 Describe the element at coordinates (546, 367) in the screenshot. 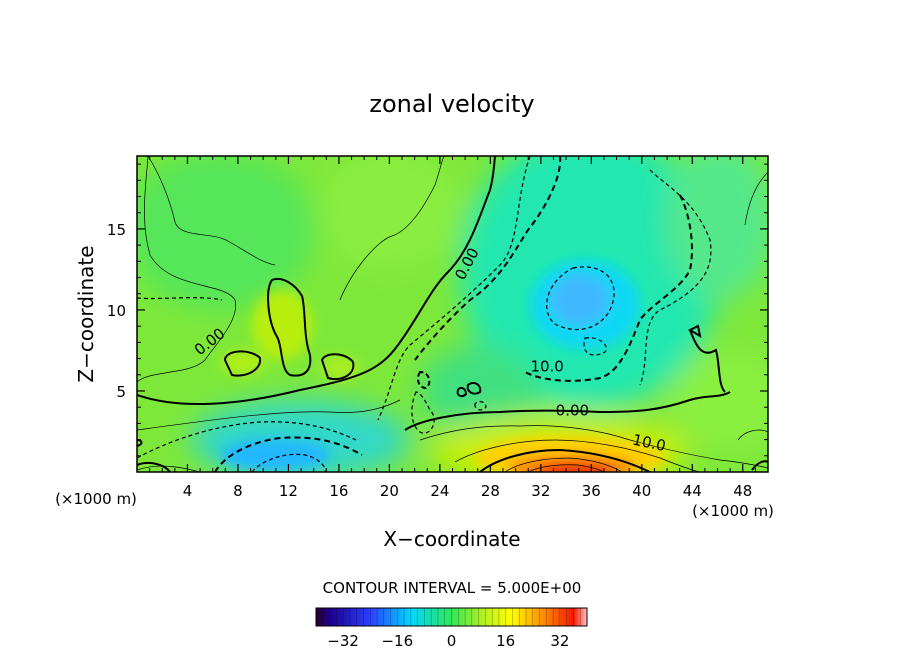

I see `contour-label-3: 10.0` at that location.